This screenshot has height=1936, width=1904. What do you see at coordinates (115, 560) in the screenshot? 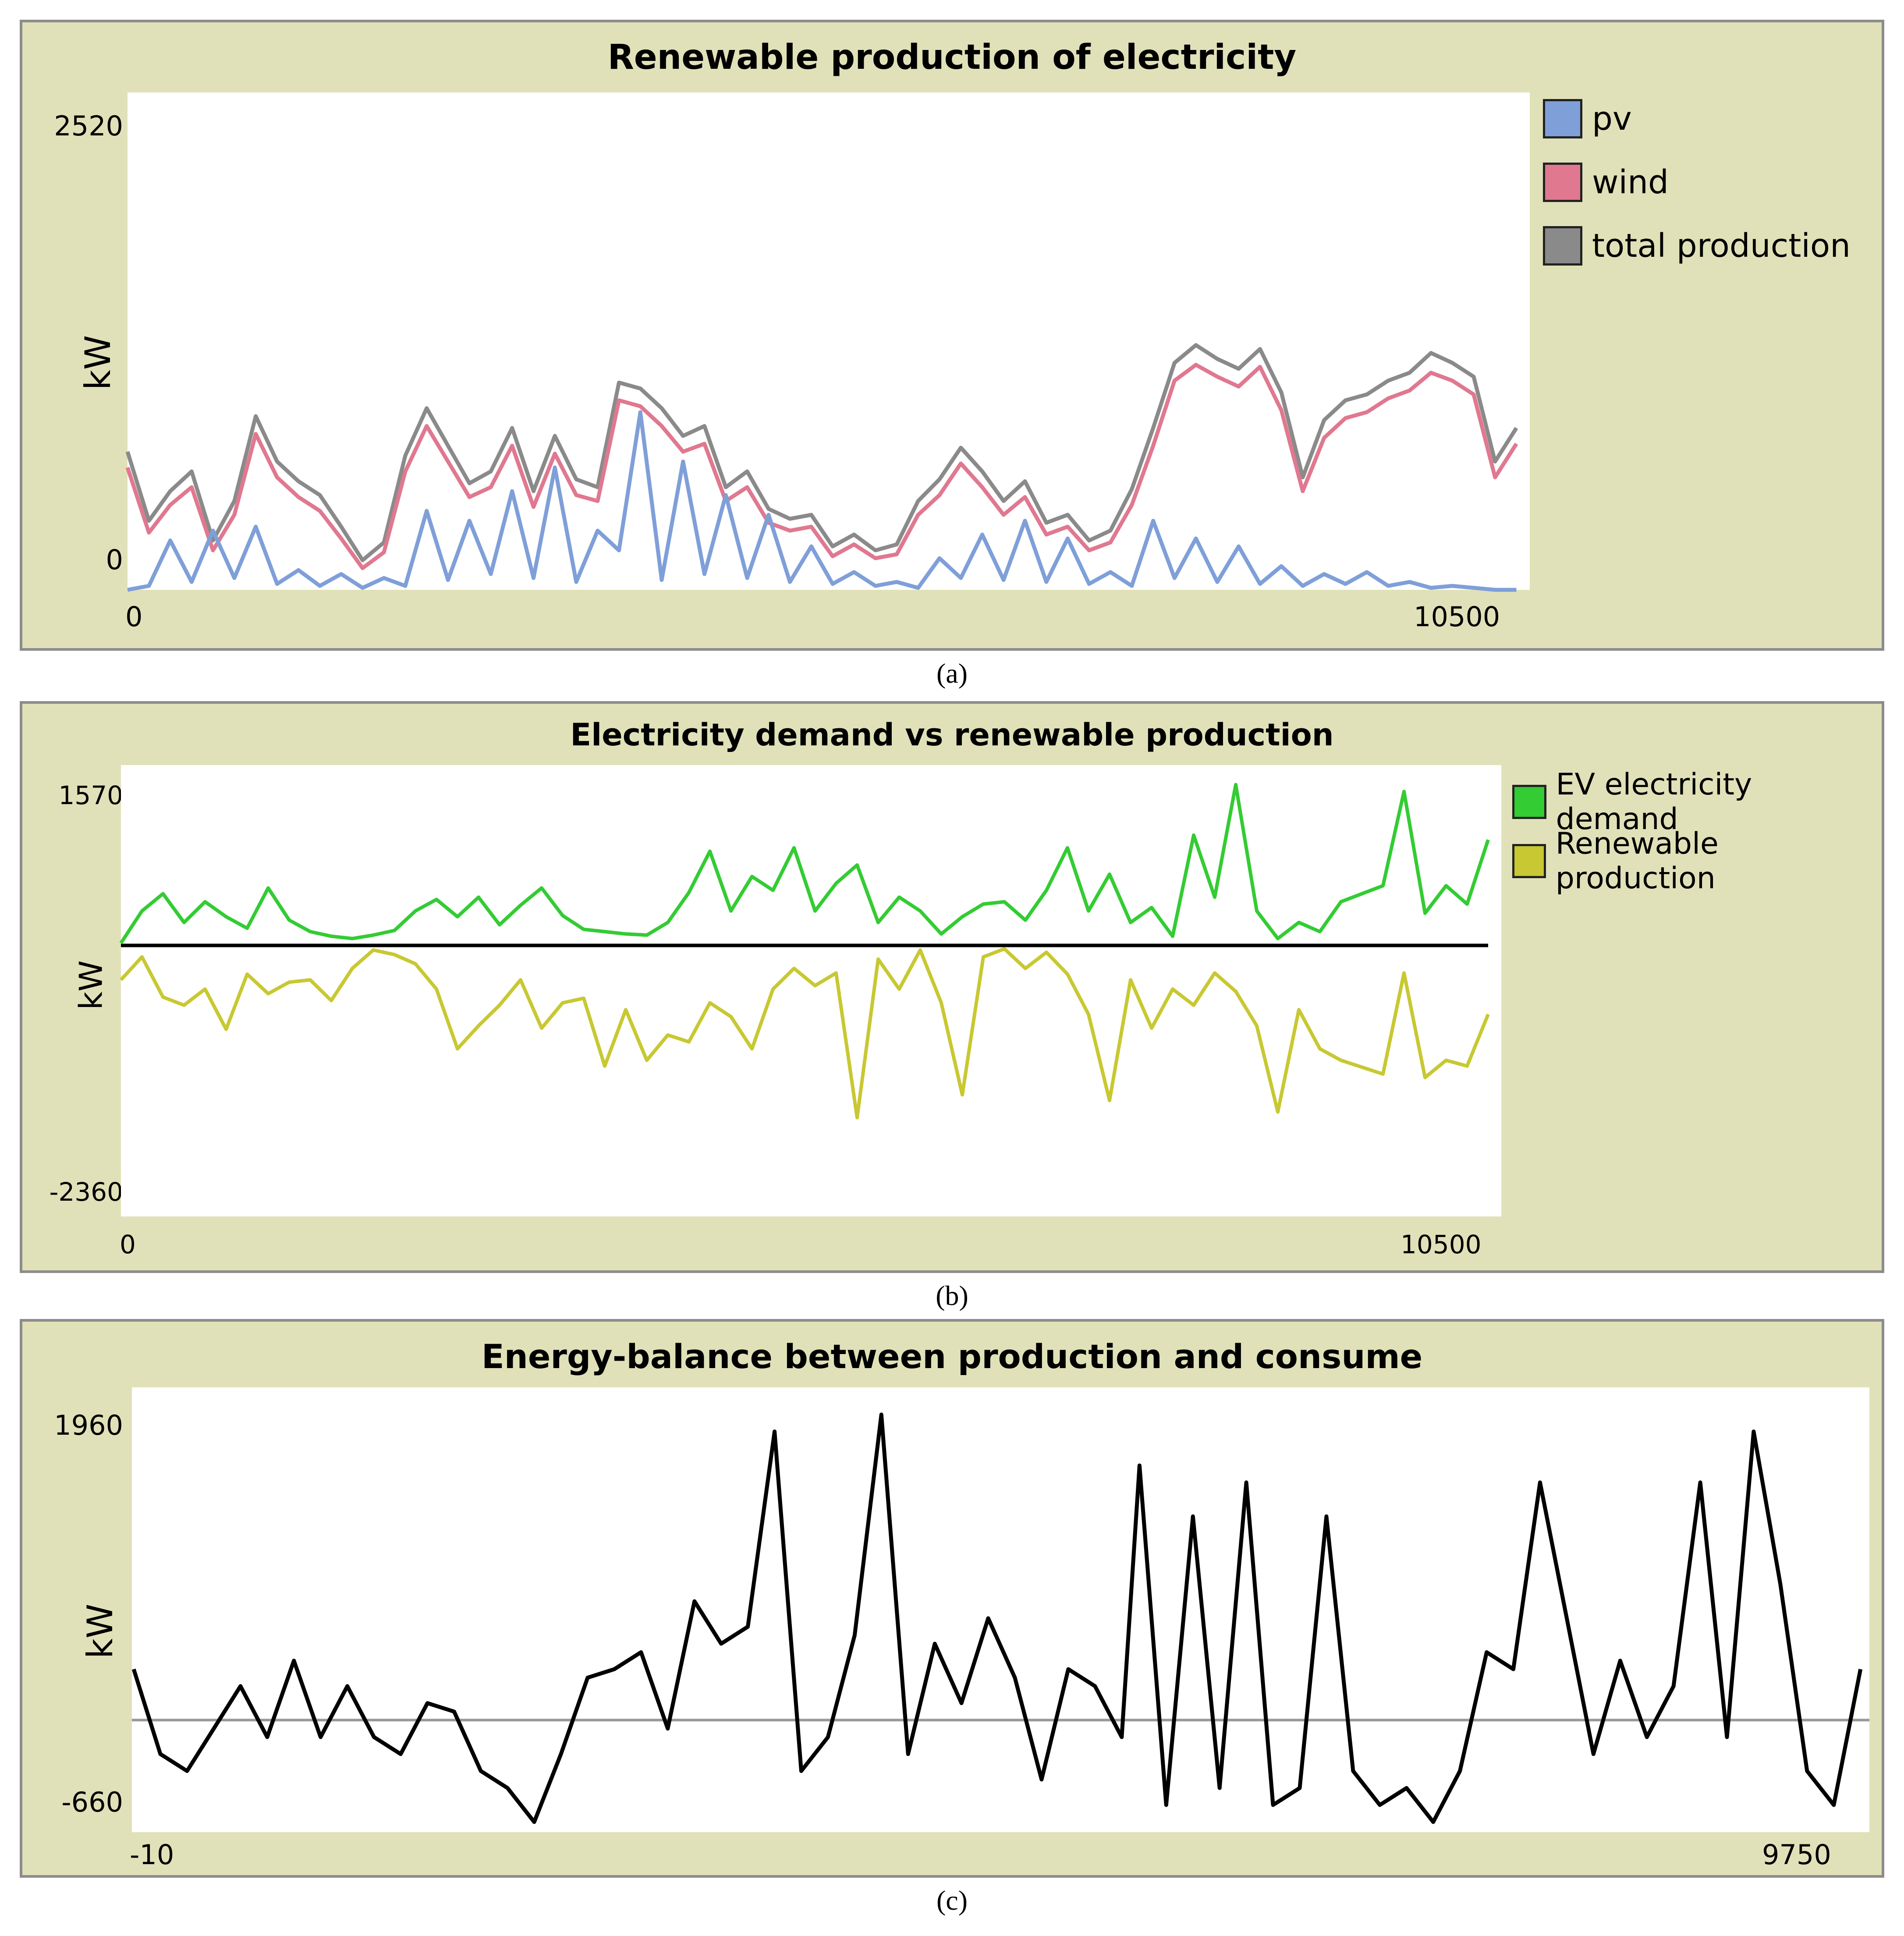
I see `y-tick-label-min: 0` at bounding box center [115, 560].